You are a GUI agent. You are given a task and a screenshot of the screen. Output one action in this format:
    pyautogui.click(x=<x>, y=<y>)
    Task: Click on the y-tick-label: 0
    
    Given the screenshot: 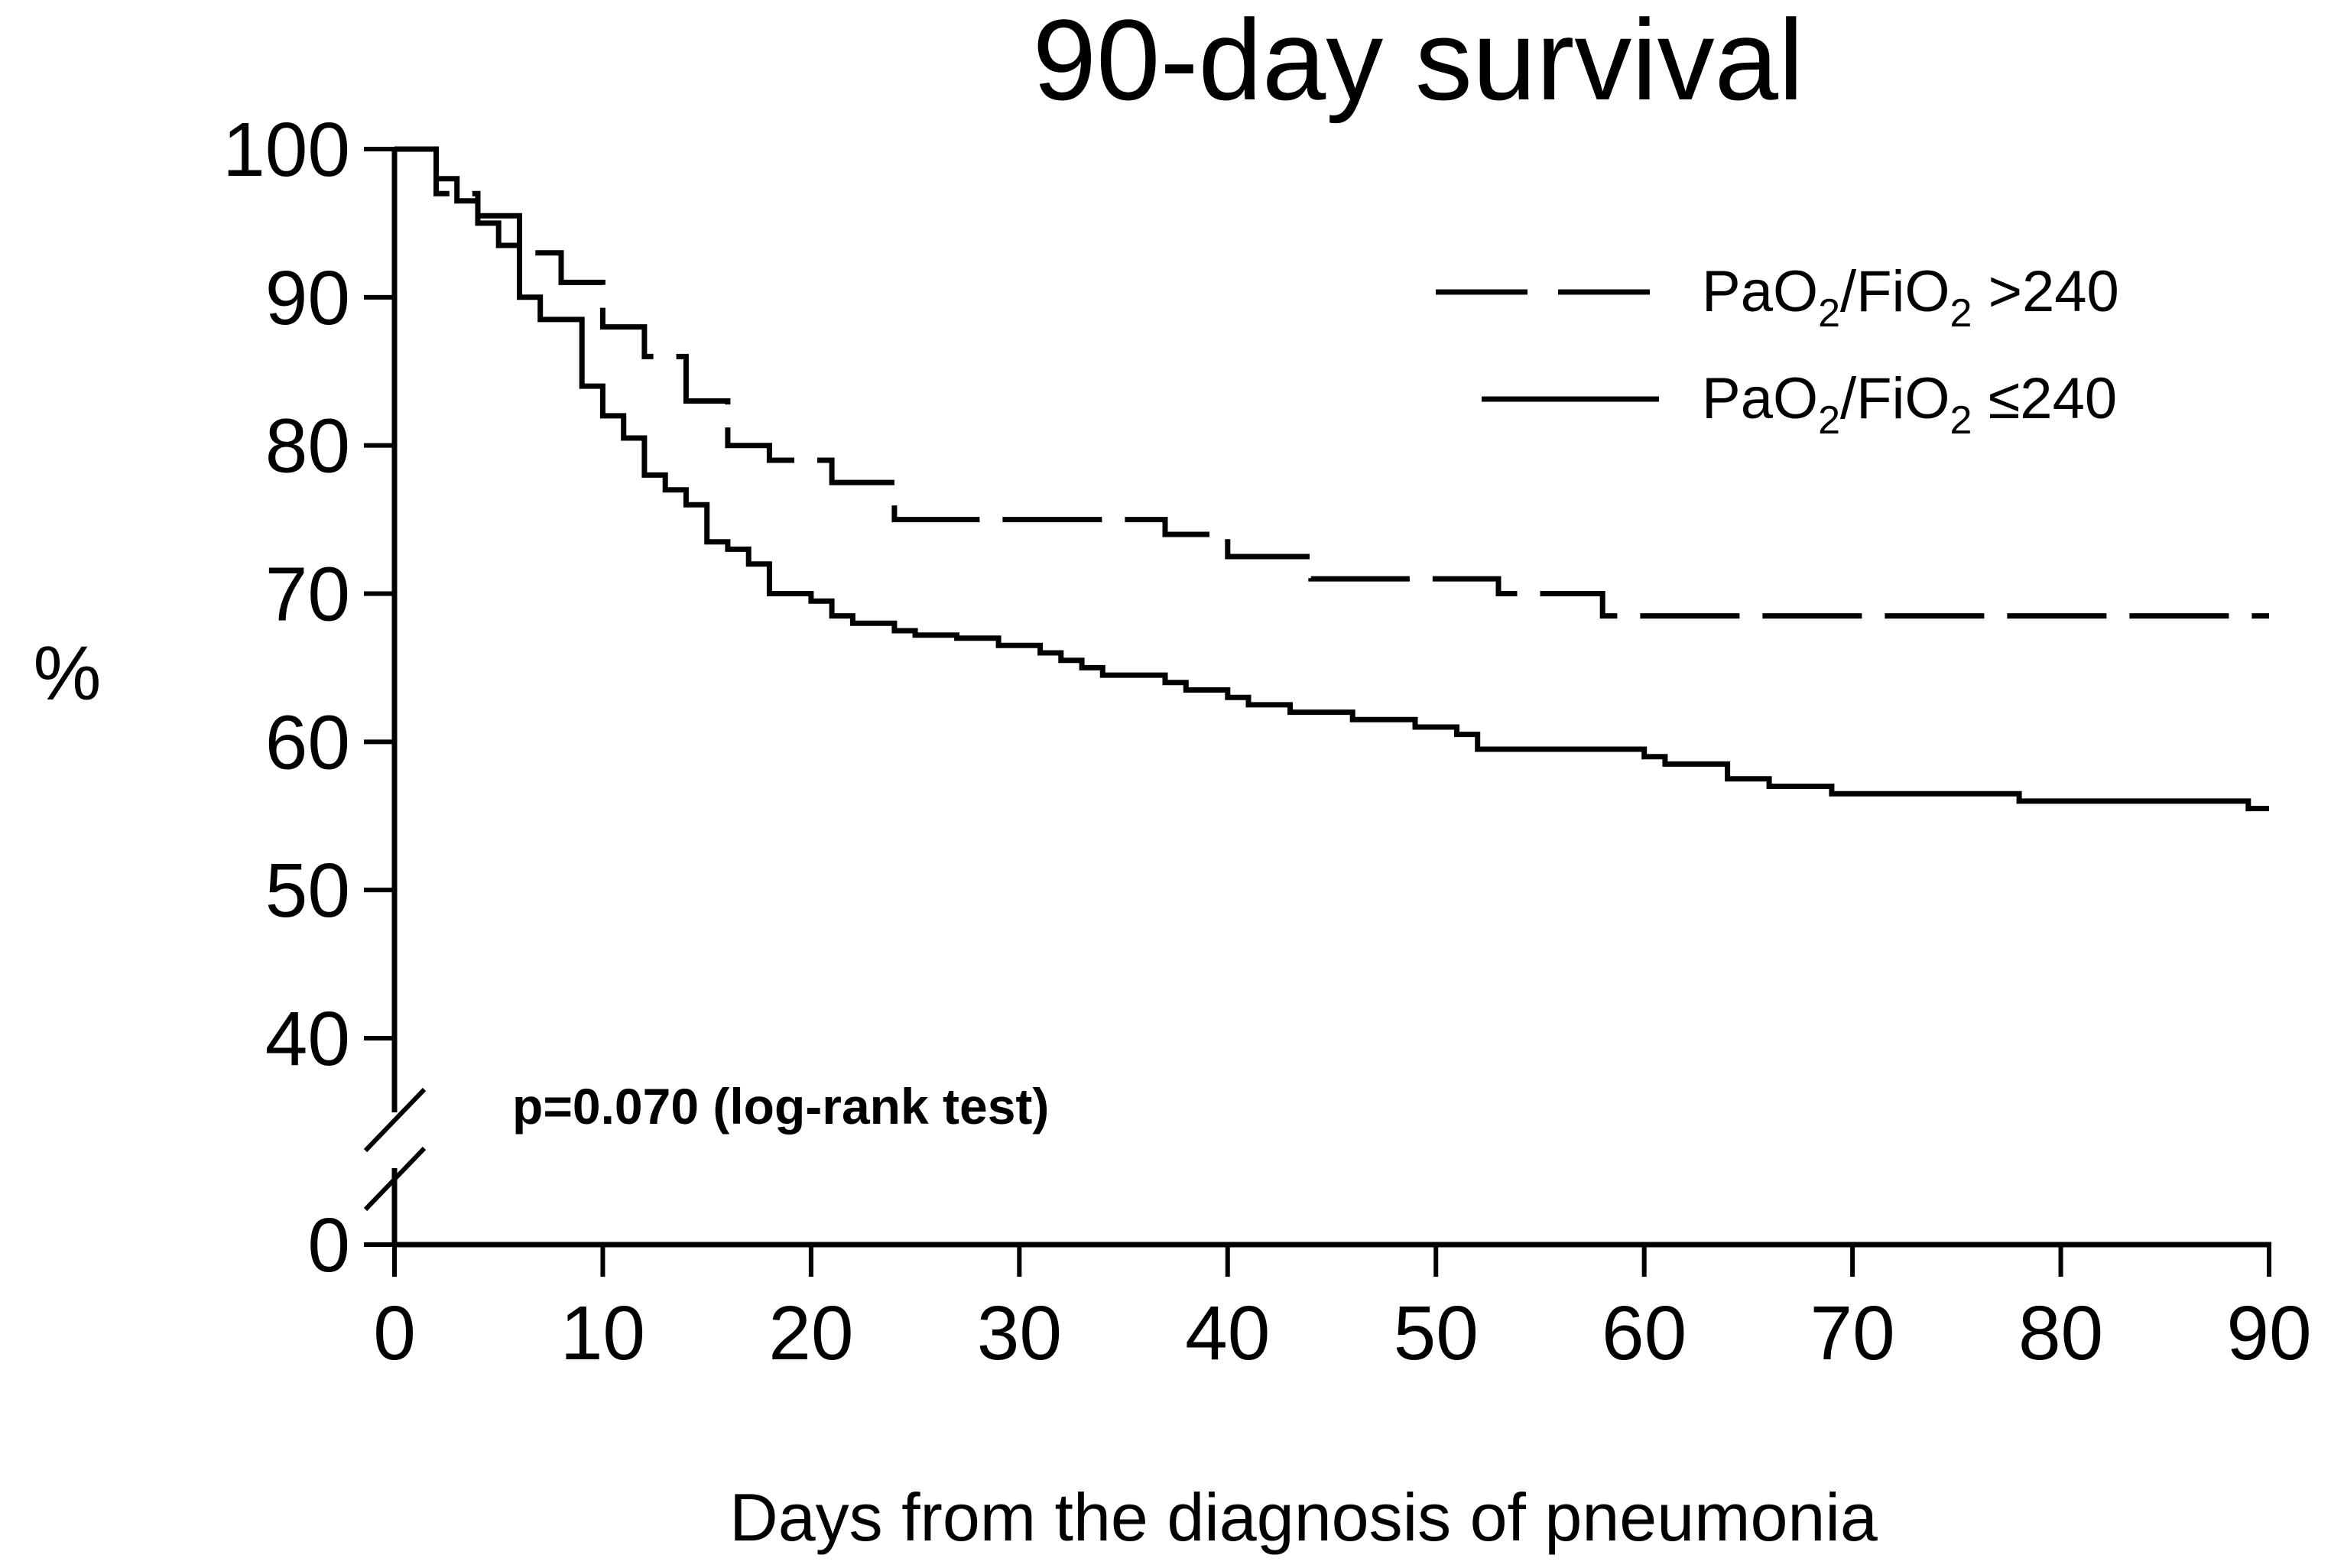 What is the action you would take?
    pyautogui.click(x=328, y=1245)
    